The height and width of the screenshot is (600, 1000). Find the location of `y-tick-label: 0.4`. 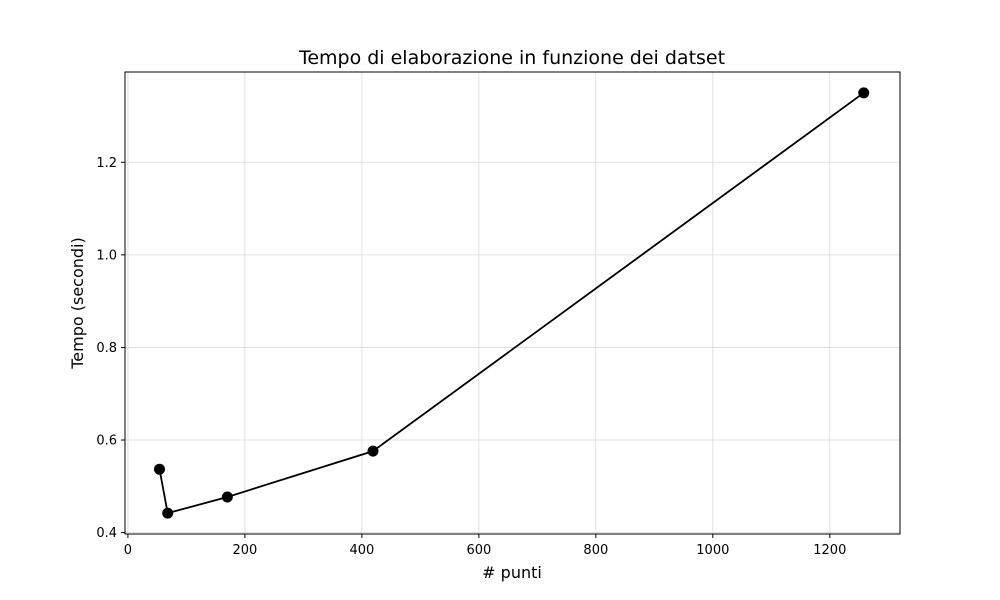

y-tick-label: 0.4 is located at coordinates (106, 533).